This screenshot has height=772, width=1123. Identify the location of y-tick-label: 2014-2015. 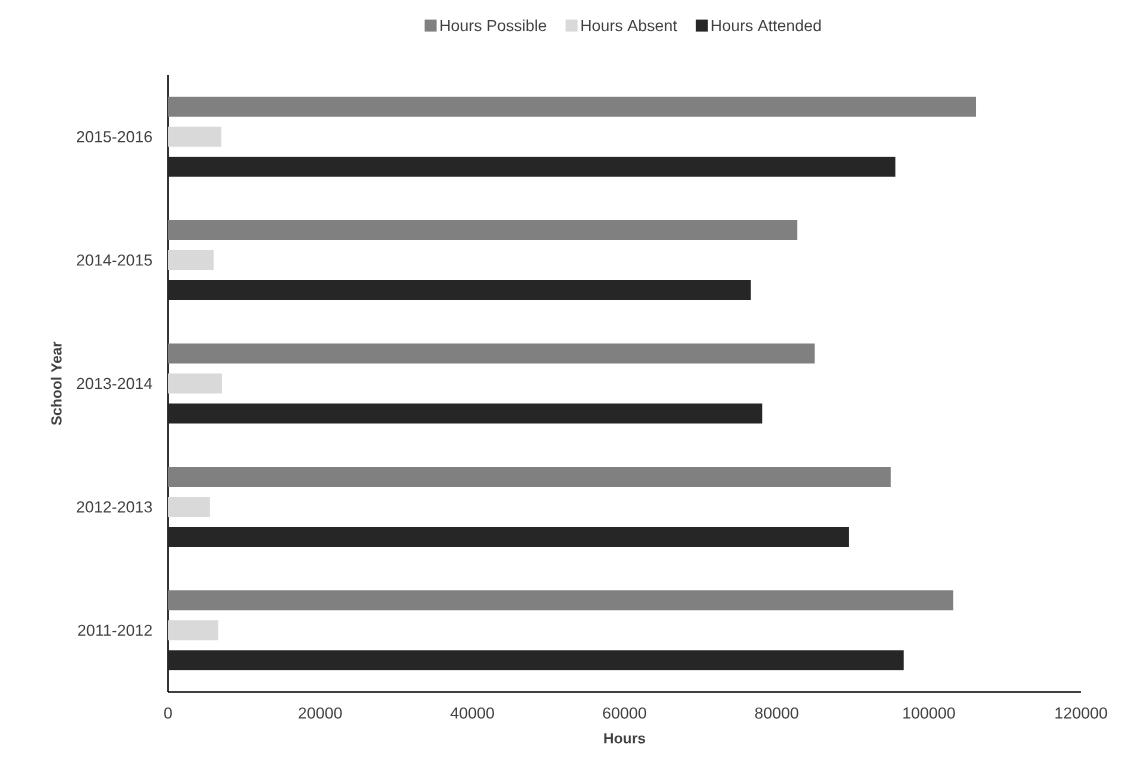
(114, 260).